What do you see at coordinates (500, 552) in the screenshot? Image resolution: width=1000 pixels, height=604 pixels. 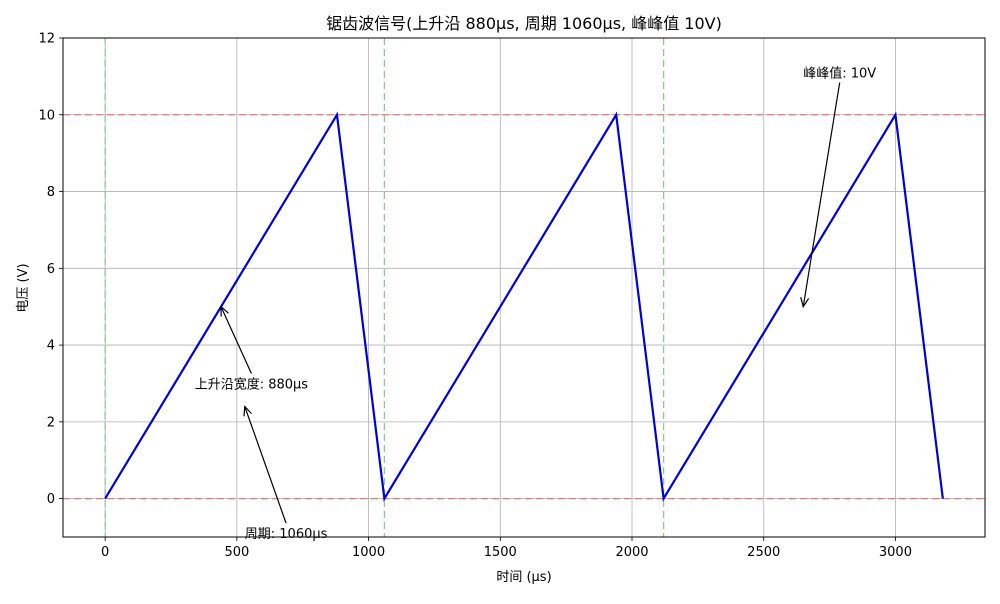 I see `x-tick-label: 1500` at bounding box center [500, 552].